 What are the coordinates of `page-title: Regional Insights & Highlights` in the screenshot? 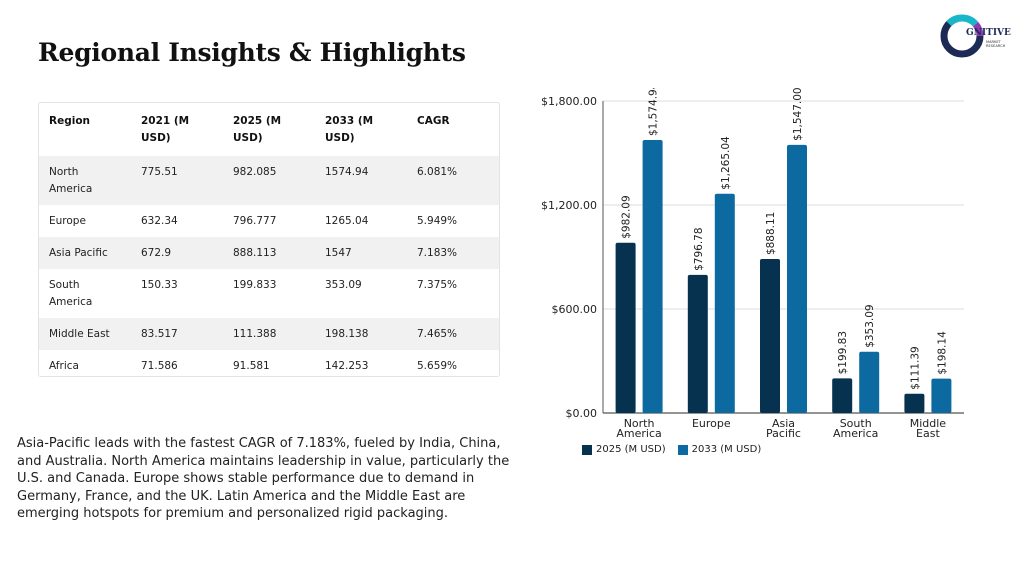 It's located at (252, 52).